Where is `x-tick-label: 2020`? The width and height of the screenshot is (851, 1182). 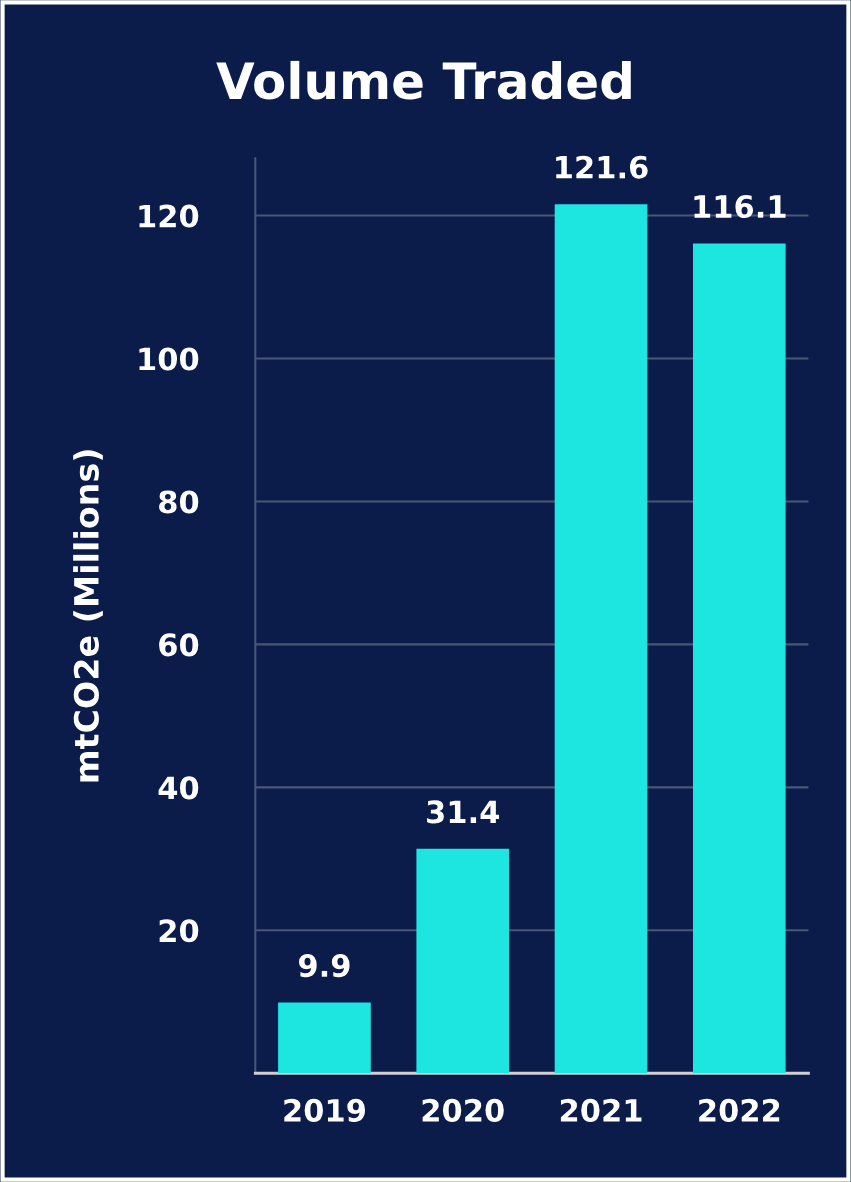
x-tick-label: 2020 is located at coordinates (463, 1110).